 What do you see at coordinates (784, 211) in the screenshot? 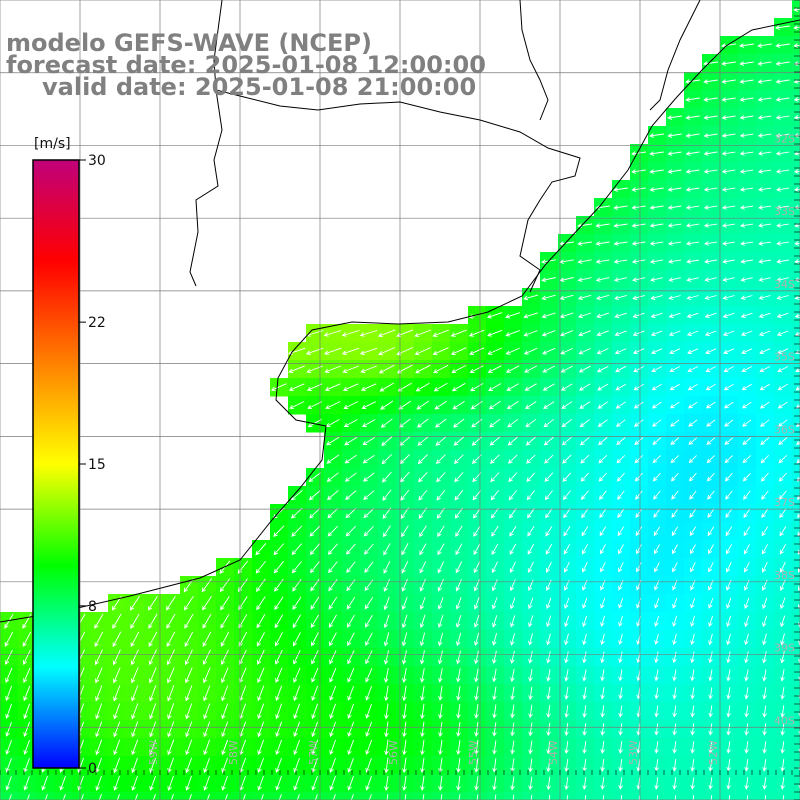
I see `latitude-label: 33S` at bounding box center [784, 211].